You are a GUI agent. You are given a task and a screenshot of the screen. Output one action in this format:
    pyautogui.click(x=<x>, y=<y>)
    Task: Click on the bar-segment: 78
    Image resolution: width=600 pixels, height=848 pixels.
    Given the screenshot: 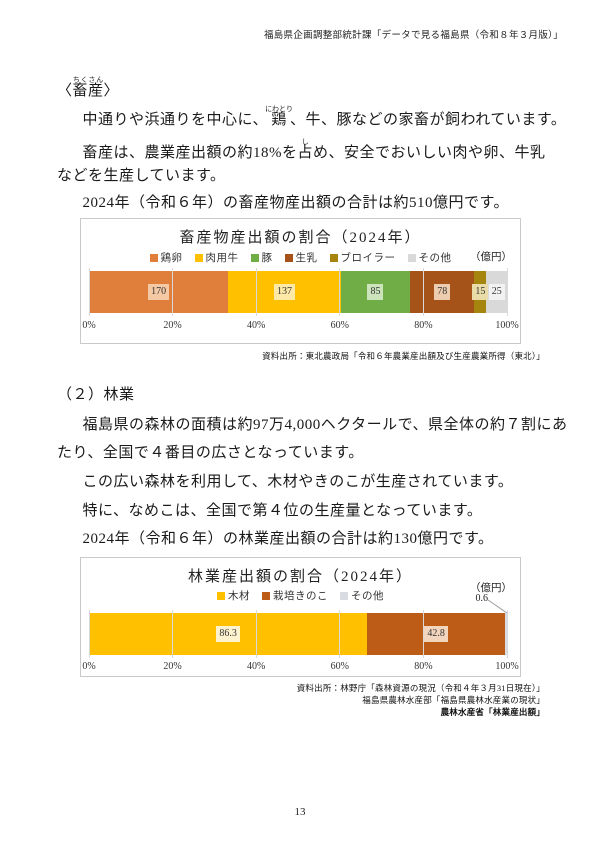 What is the action you would take?
    pyautogui.click(x=442, y=292)
    